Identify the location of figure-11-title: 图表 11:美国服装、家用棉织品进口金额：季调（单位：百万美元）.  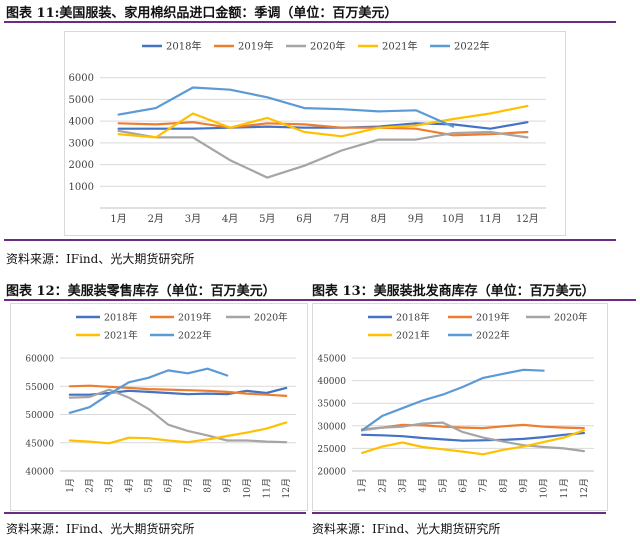
(202, 13).